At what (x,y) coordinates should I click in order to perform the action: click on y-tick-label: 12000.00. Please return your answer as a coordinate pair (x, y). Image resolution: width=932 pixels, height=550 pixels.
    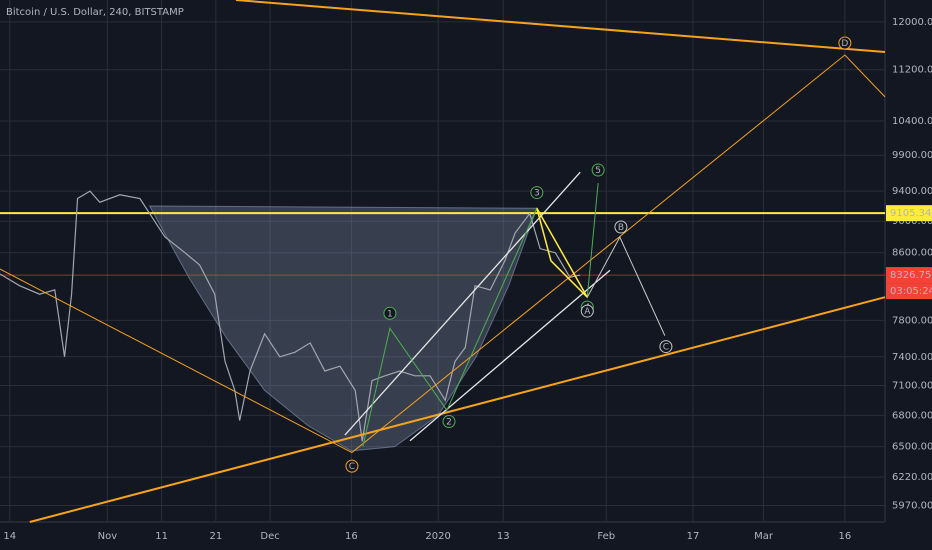
    Looking at the image, I should click on (912, 22).